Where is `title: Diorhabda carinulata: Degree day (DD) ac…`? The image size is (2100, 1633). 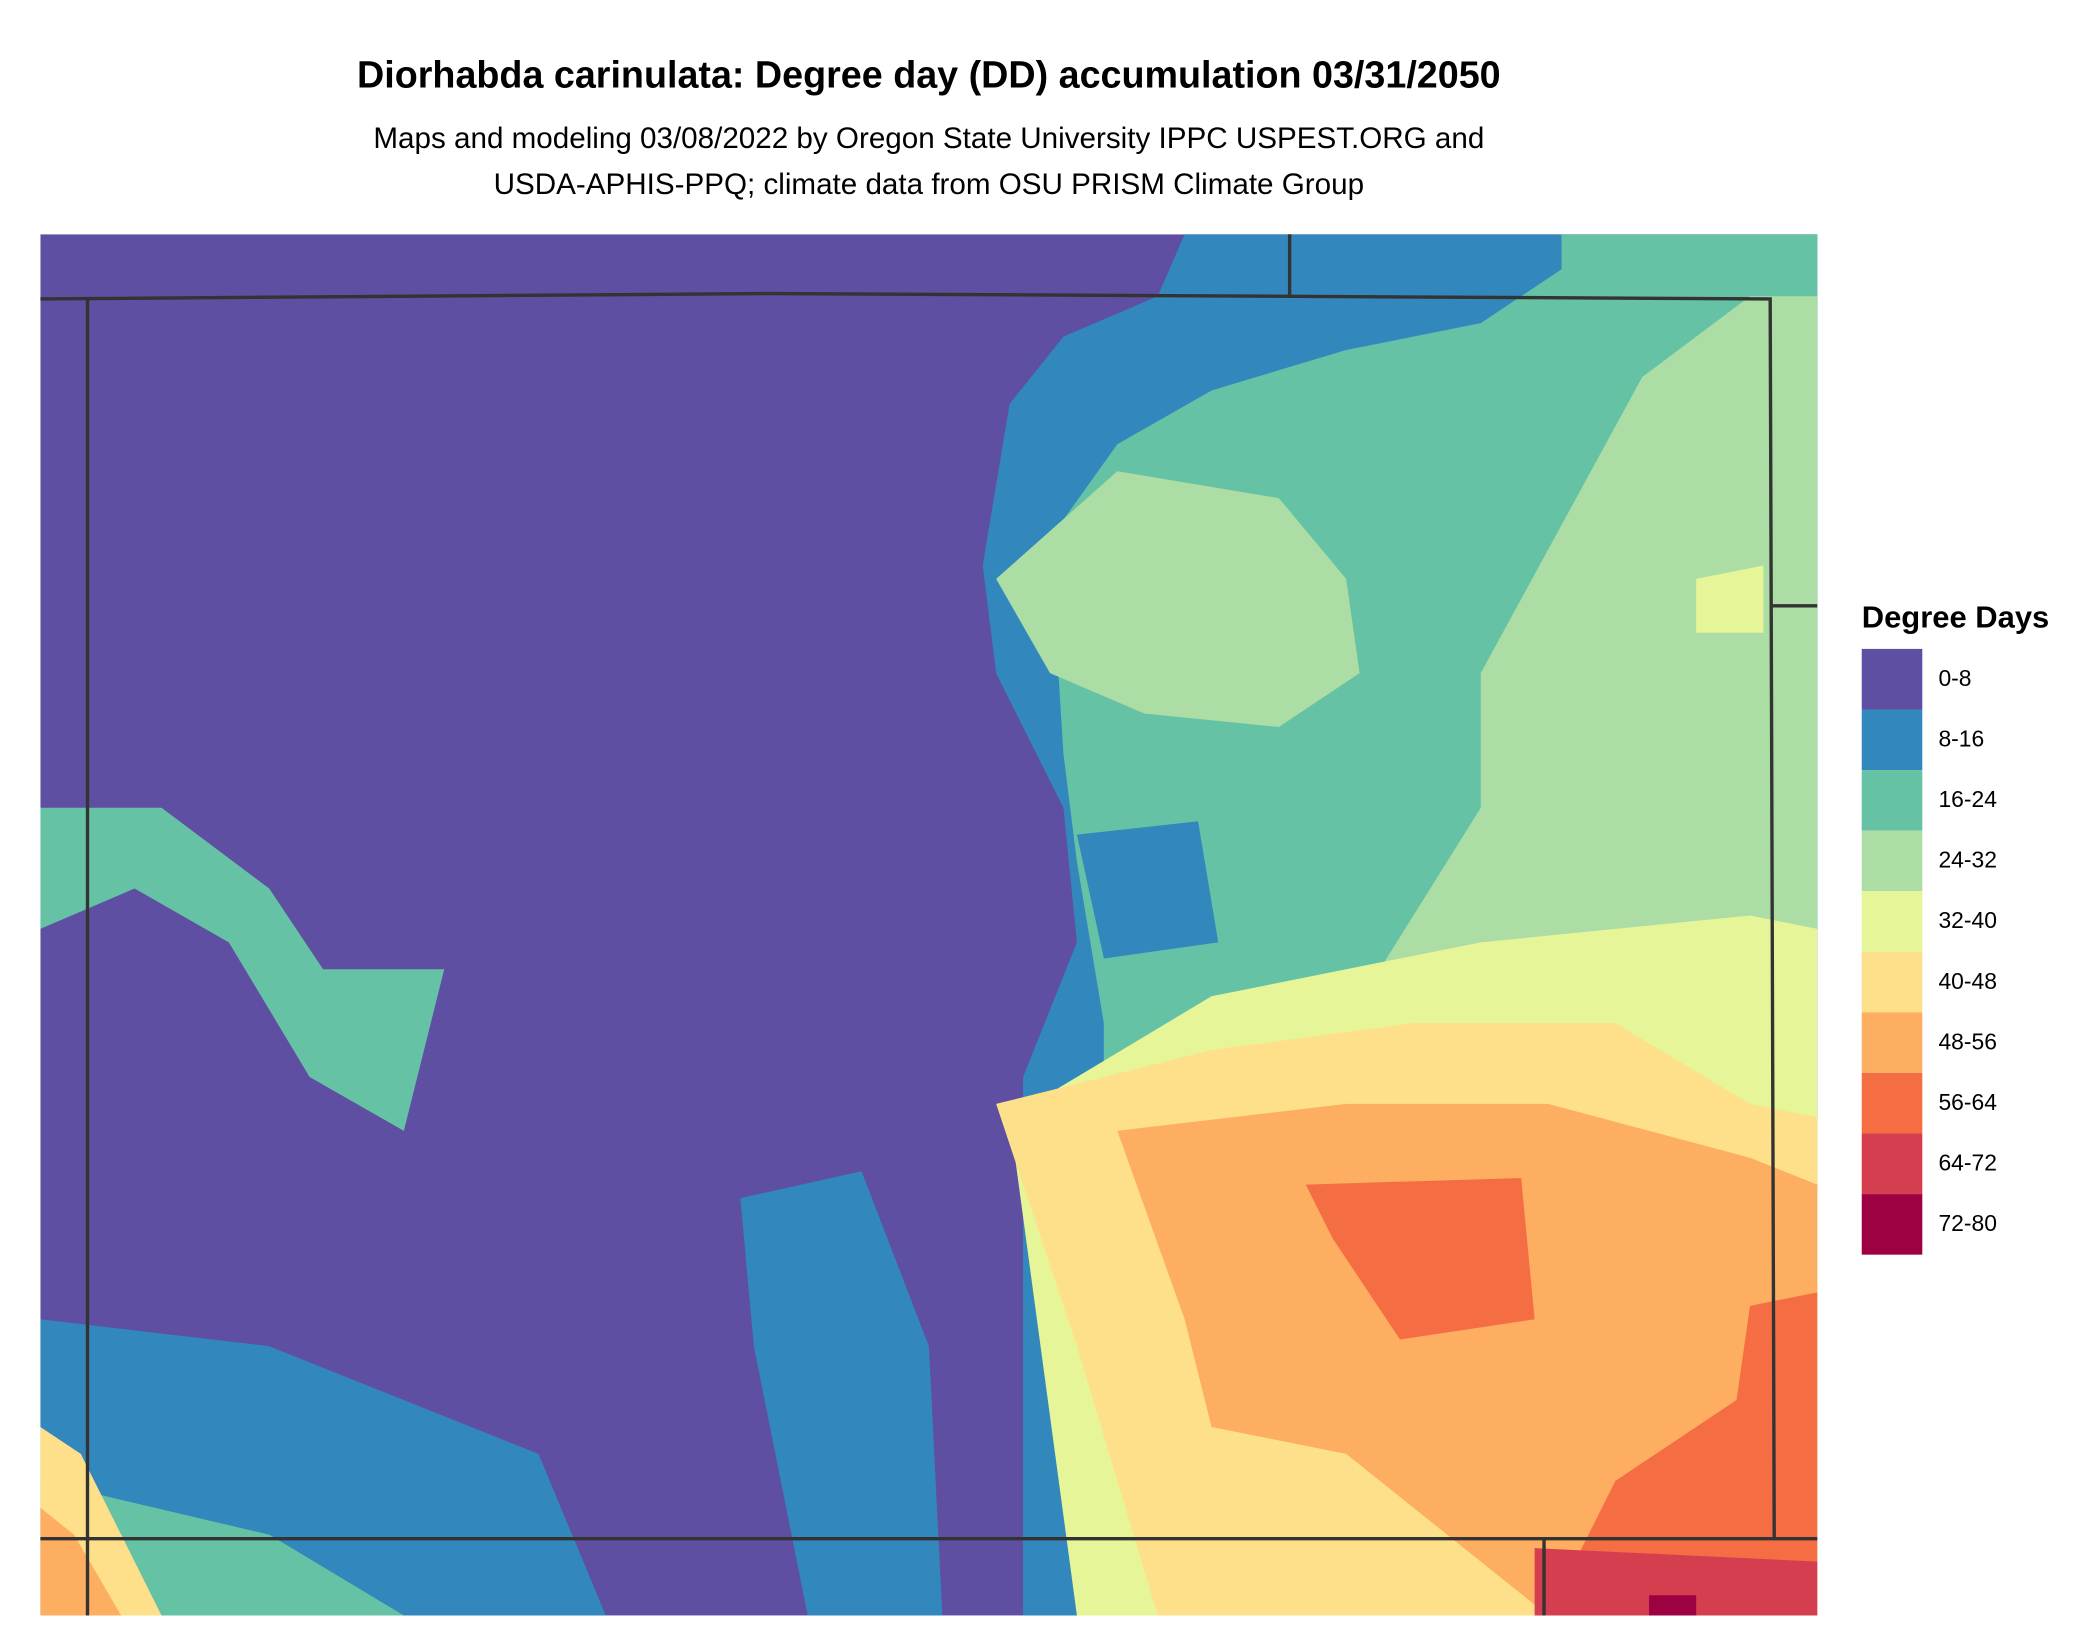 title: Diorhabda carinulata: Degree day (DD) ac… is located at coordinates (929, 75).